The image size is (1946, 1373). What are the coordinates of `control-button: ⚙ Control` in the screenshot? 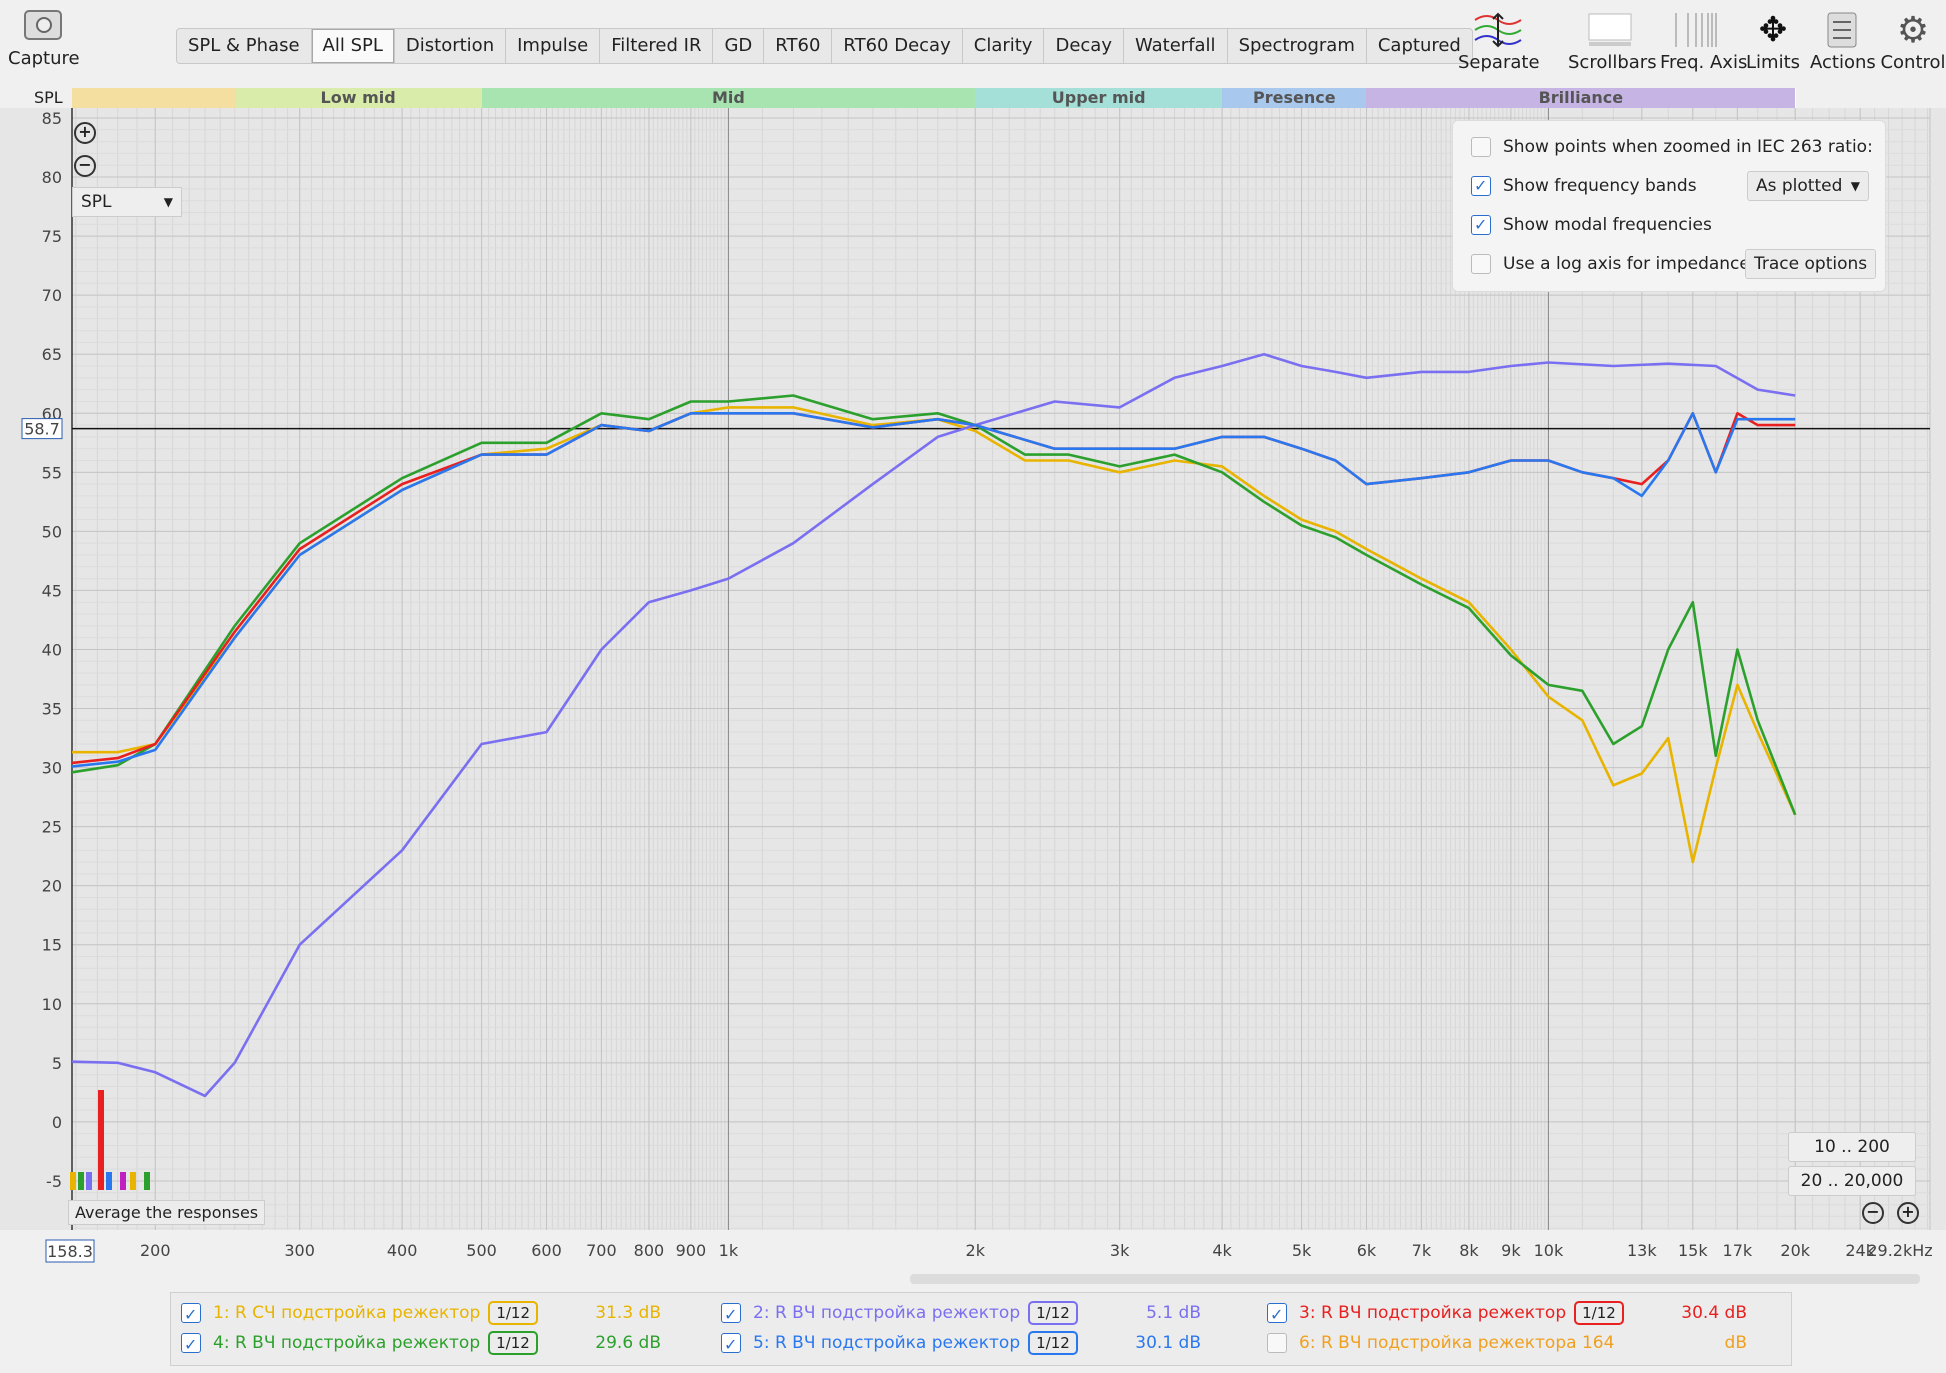 It's located at (1913, 41).